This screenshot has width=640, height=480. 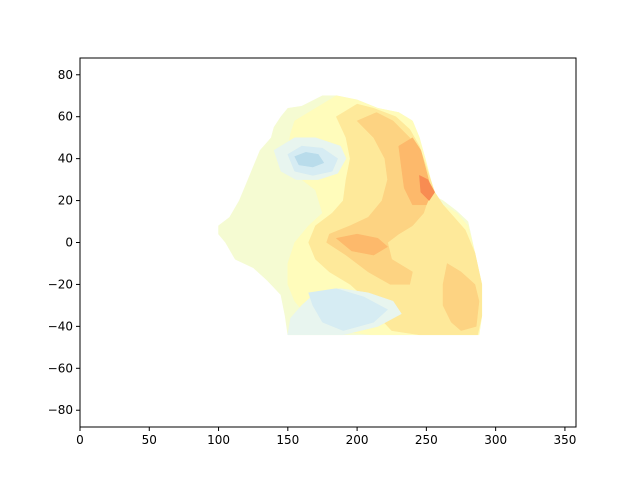 What do you see at coordinates (69, 243) in the screenshot?
I see `y-tick-label: 0` at bounding box center [69, 243].